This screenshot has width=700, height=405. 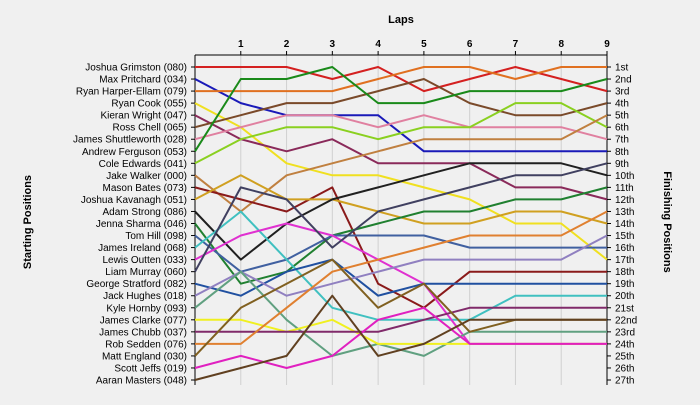 I want to click on finish-position-label: 2nd, so click(x=623, y=80).